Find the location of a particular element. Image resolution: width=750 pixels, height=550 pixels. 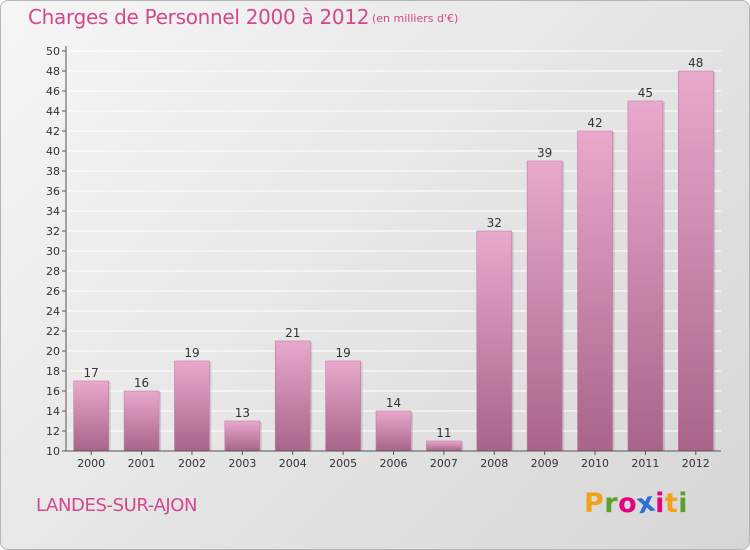

y-tick-label: 12 is located at coordinates (53, 431).